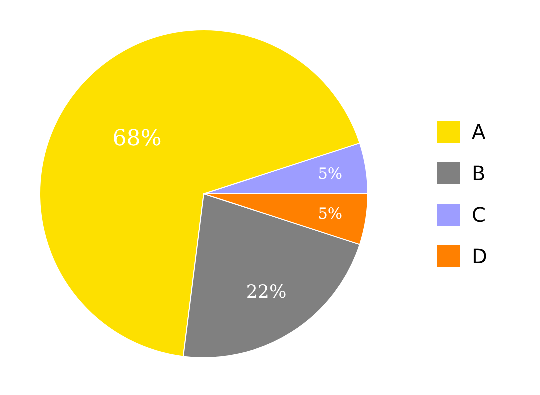 The width and height of the screenshot is (540, 395). Describe the element at coordinates (479, 174) in the screenshot. I see `legend-label: B` at that location.